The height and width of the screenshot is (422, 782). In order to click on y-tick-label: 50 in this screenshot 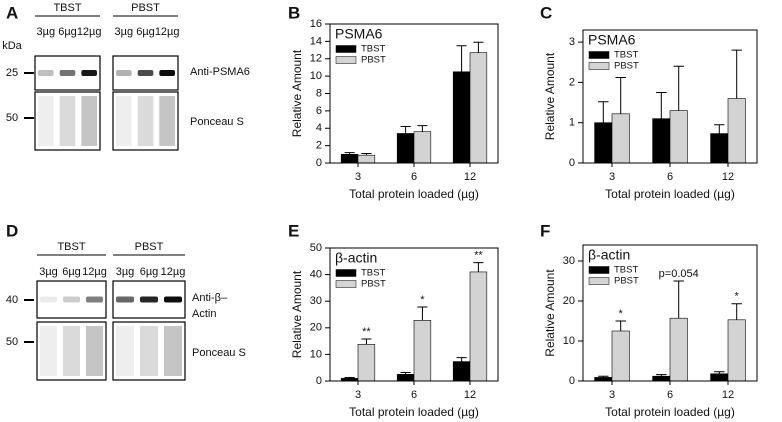, I will do `click(316, 248)`.